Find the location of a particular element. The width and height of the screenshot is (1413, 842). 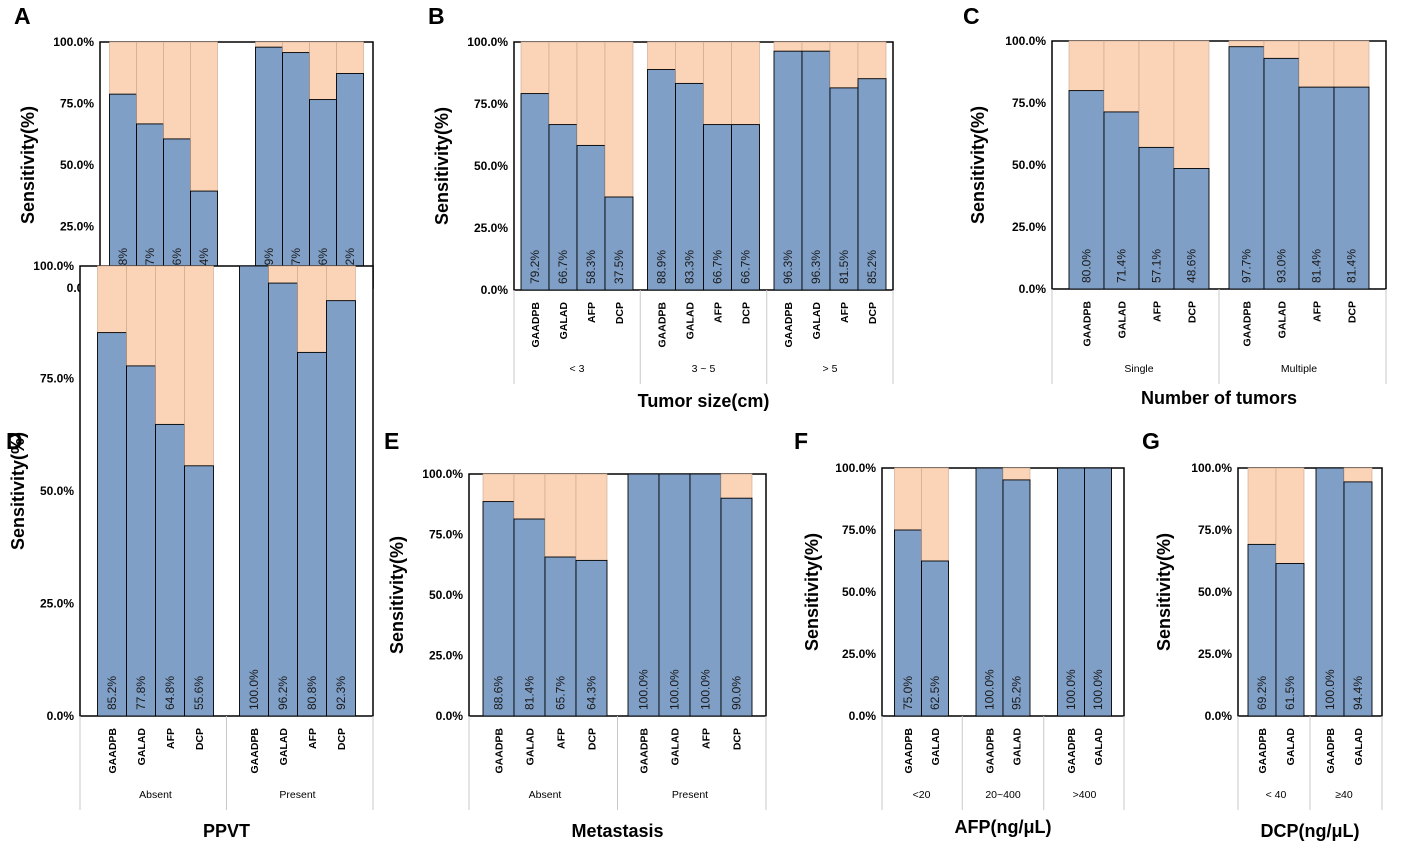

data-label: 37.5% is located at coordinates (619, 267).